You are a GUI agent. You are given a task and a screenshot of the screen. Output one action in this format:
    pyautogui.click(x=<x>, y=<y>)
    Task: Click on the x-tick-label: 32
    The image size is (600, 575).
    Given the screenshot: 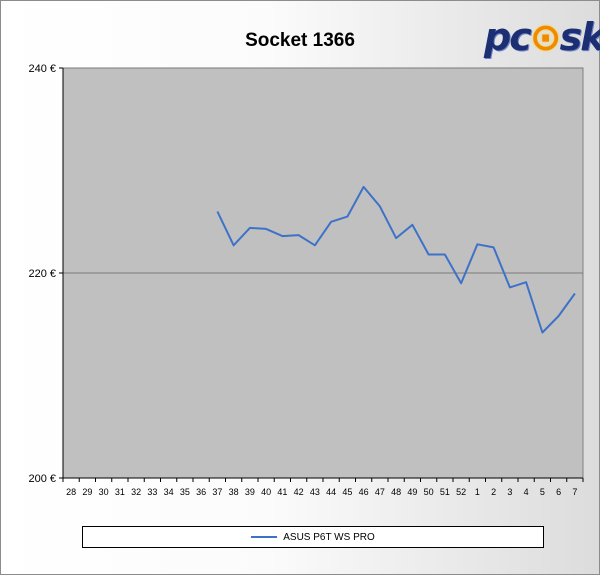 What is the action you would take?
    pyautogui.click(x=136, y=492)
    